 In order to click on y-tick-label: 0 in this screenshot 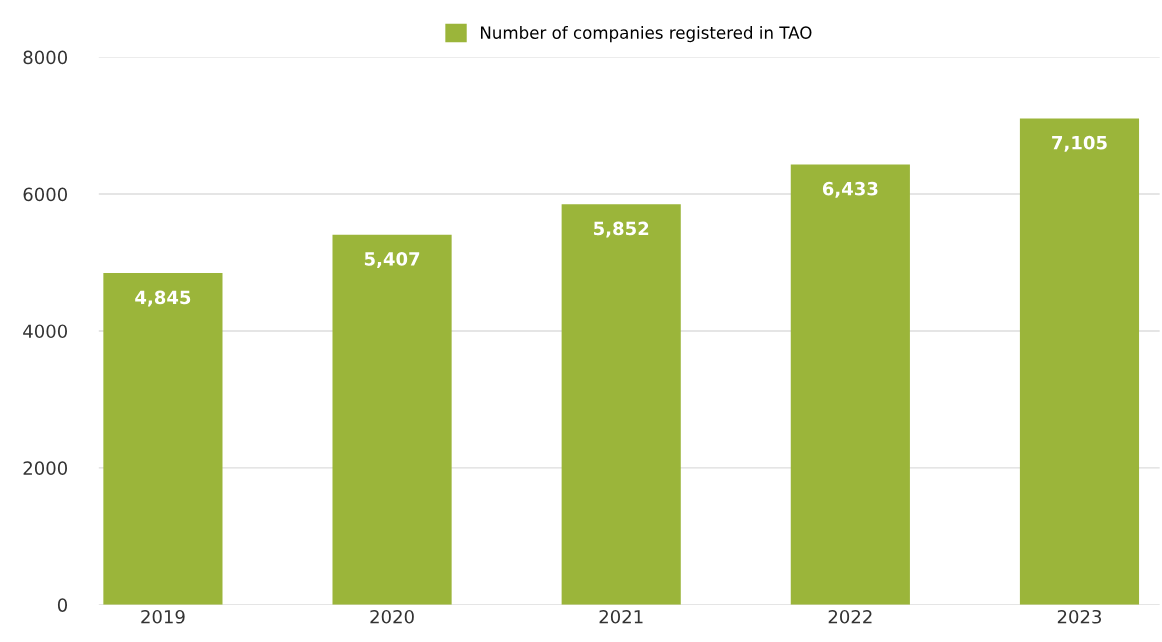, I will do `click(62, 605)`.